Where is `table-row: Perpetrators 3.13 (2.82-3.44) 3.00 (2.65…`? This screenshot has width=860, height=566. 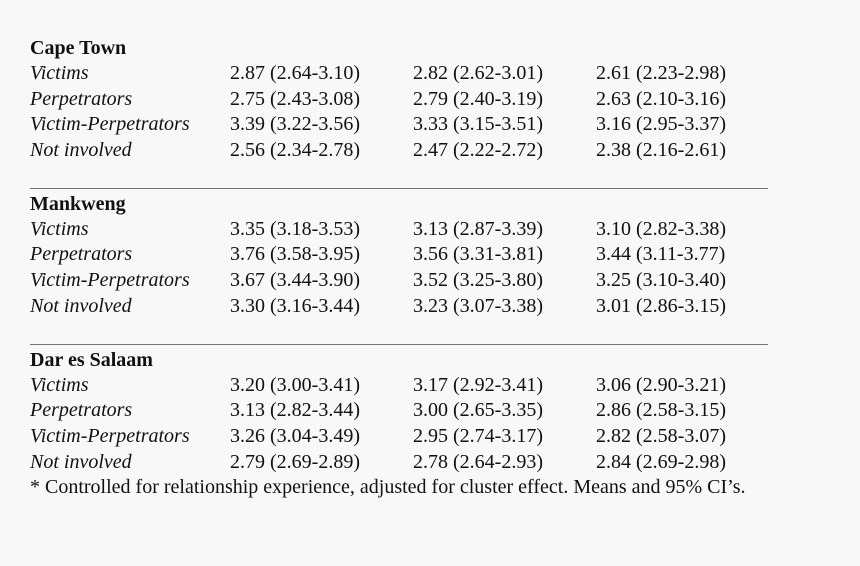 table-row: Perpetrators 3.13 (2.82-3.44) 3.00 (2.65… is located at coordinates (400, 411).